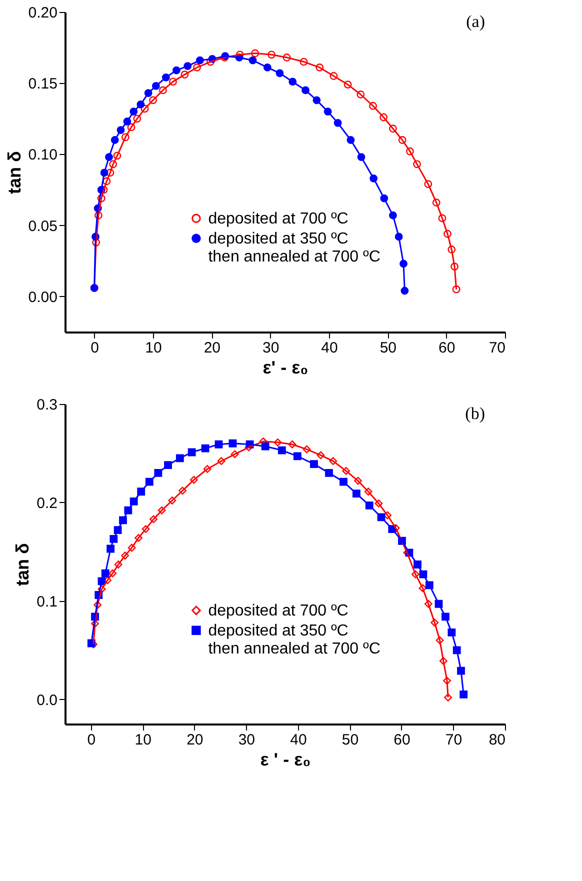 This screenshot has width=582, height=881. Describe the element at coordinates (285, 368) in the screenshot. I see `x-axis-title: ε' - ε₀` at that location.